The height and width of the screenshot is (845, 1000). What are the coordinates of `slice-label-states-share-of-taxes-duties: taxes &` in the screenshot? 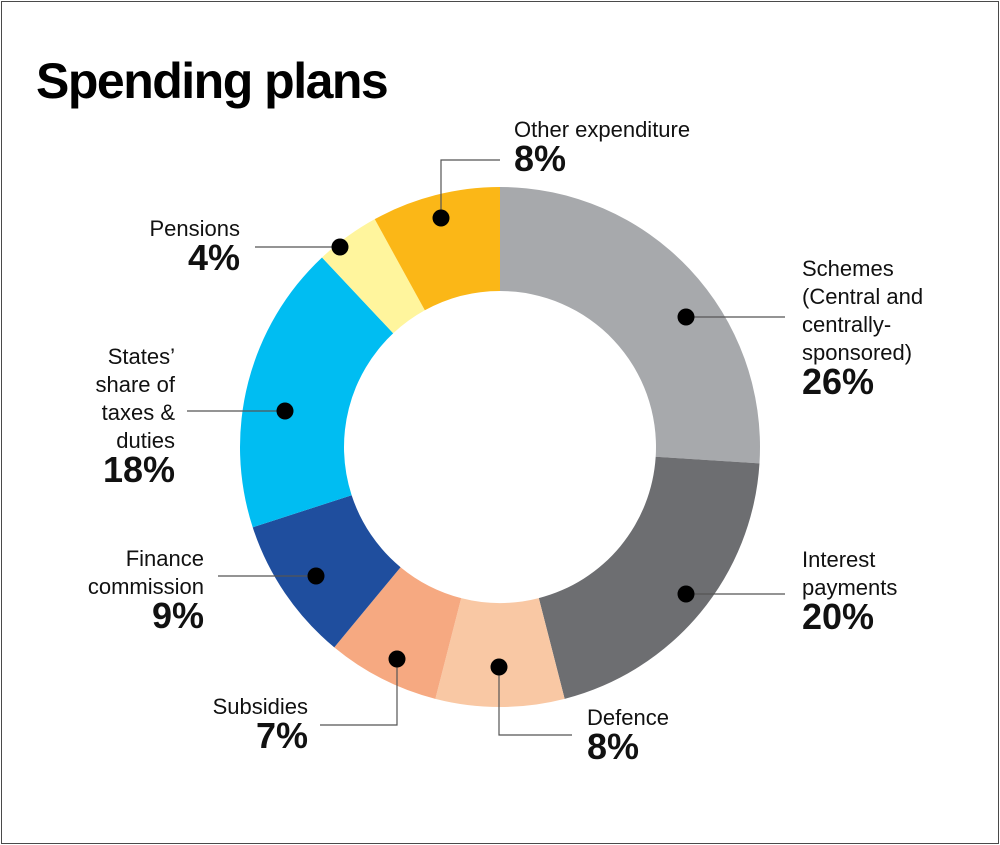 It's located at (139, 412).